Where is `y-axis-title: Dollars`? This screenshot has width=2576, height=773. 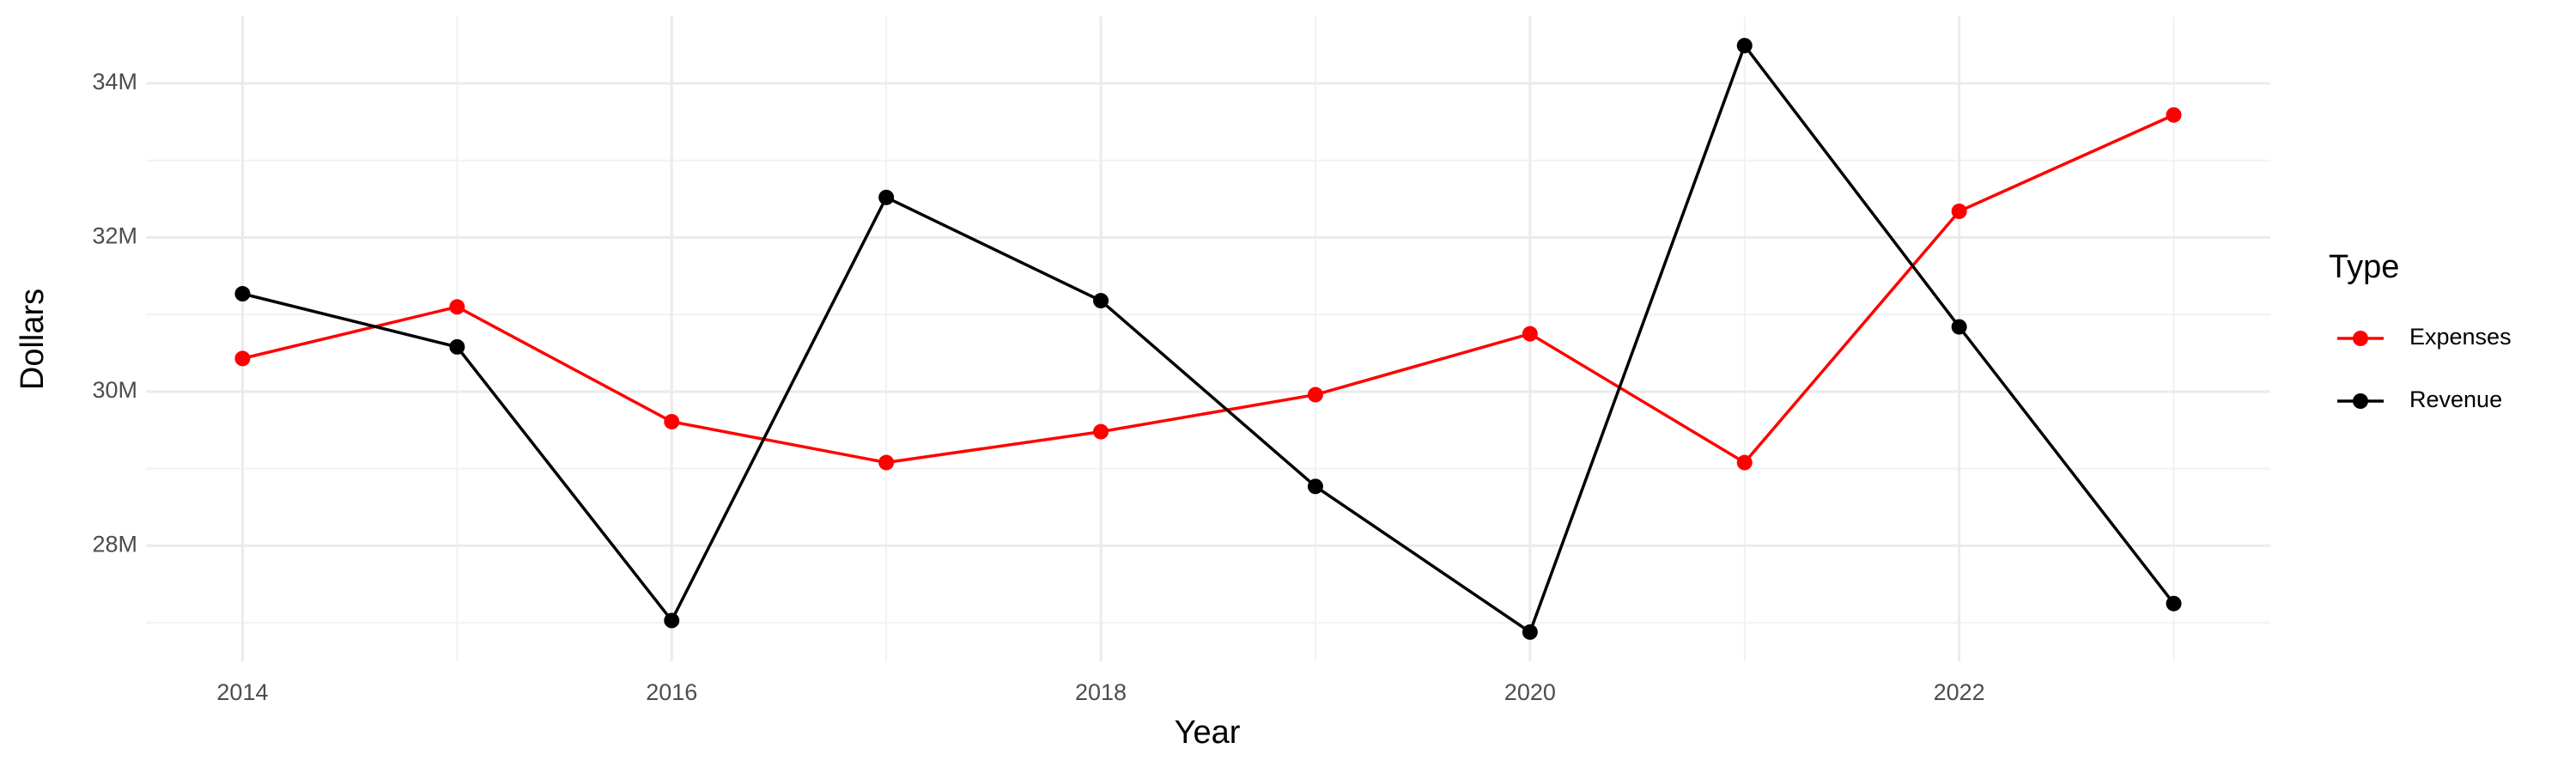
y-axis-title: Dollars is located at coordinates (33, 339).